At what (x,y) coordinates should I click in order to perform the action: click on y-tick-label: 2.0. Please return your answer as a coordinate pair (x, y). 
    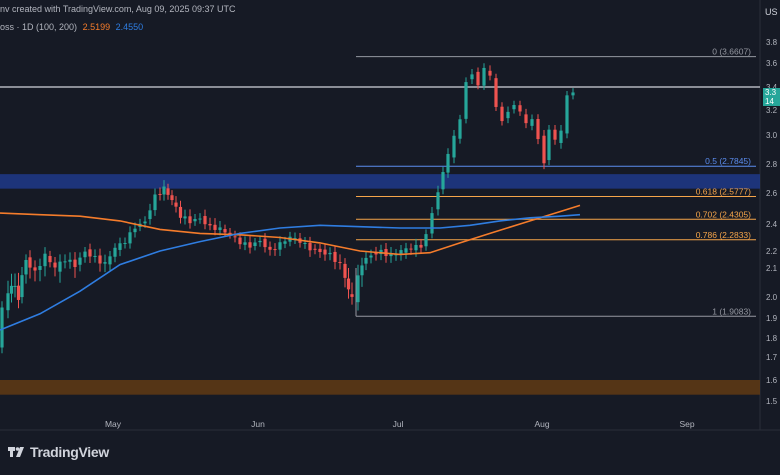
    Looking at the image, I should click on (772, 297).